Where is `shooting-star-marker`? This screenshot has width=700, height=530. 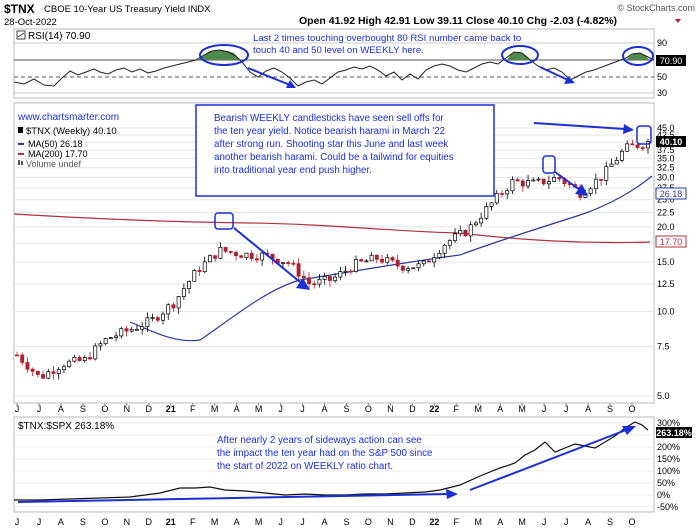
shooting-star-marker is located at coordinates (549, 164).